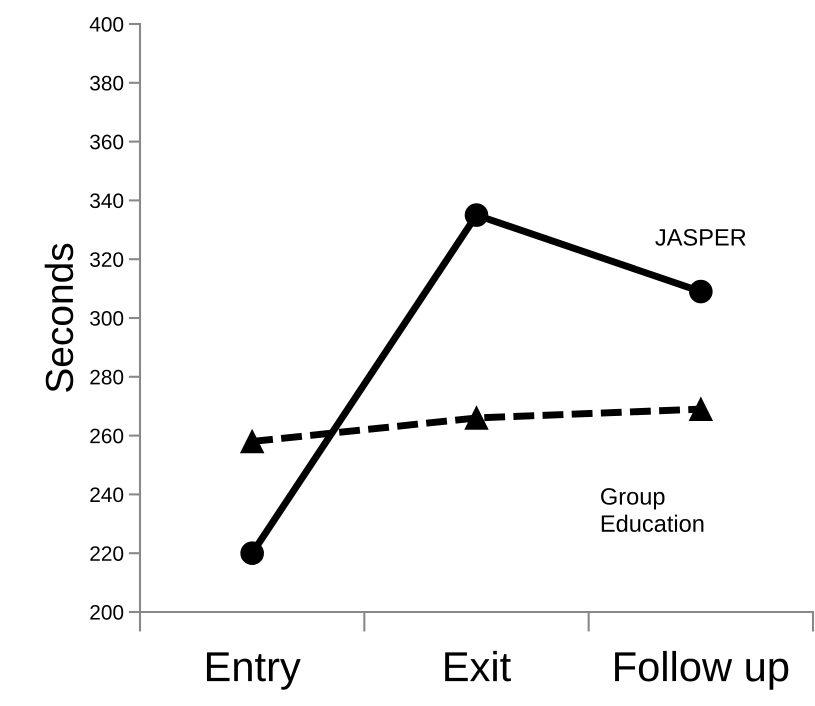  What do you see at coordinates (107, 436) in the screenshot?
I see `y-tick-label: 260` at bounding box center [107, 436].